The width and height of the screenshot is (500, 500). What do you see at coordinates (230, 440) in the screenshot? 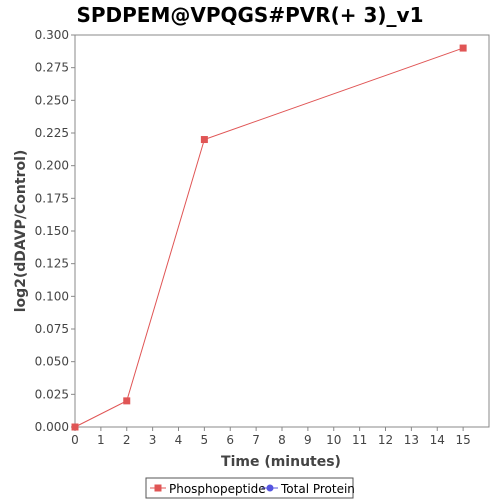
I see `x-tick-label: 6` at bounding box center [230, 440].